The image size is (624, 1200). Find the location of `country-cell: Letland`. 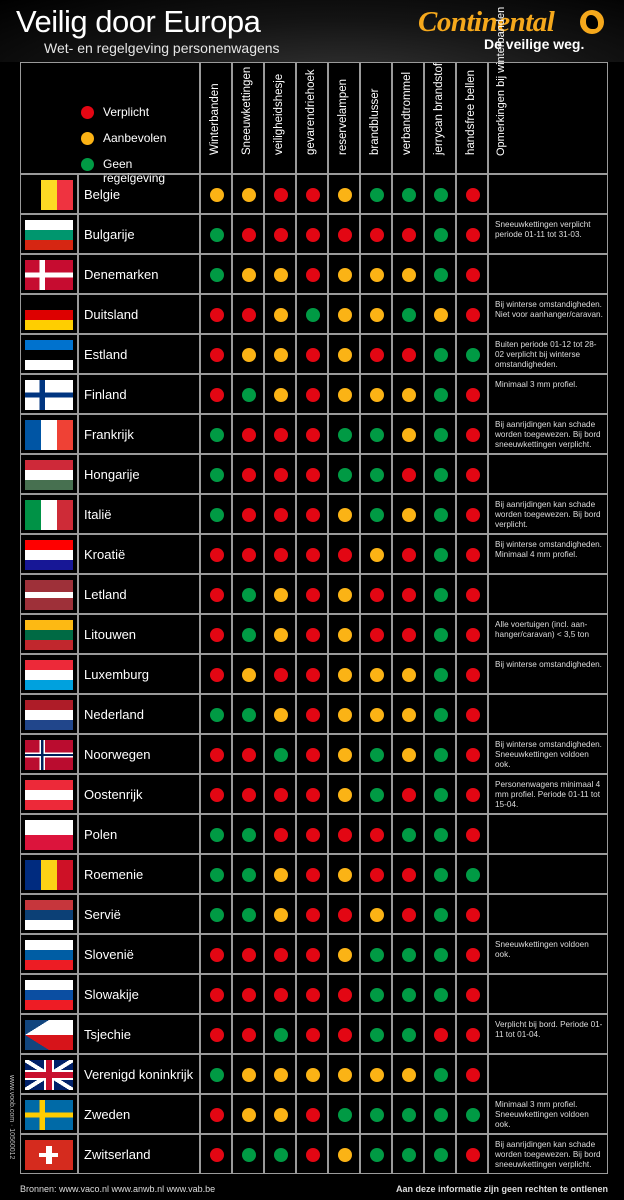

country-cell: Letland is located at coordinates (139, 594).